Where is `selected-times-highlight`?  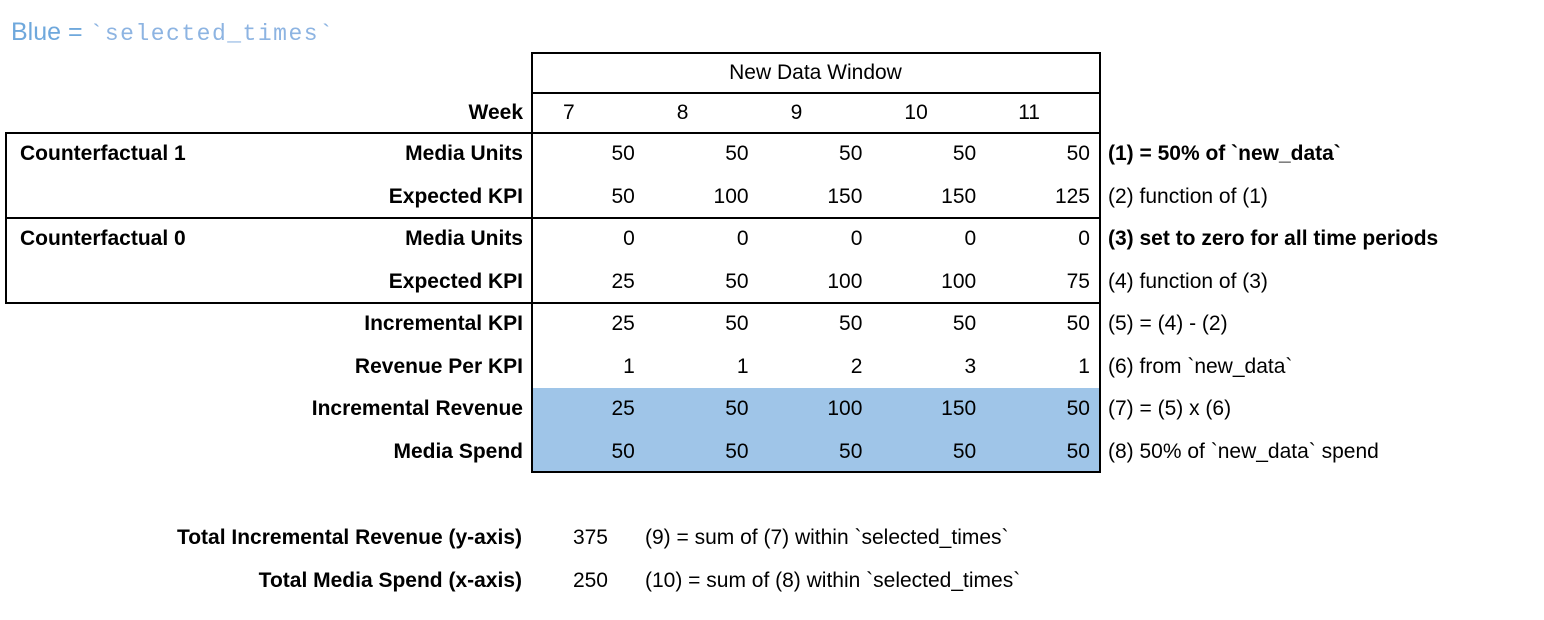
selected-times-highlight is located at coordinates (815, 430).